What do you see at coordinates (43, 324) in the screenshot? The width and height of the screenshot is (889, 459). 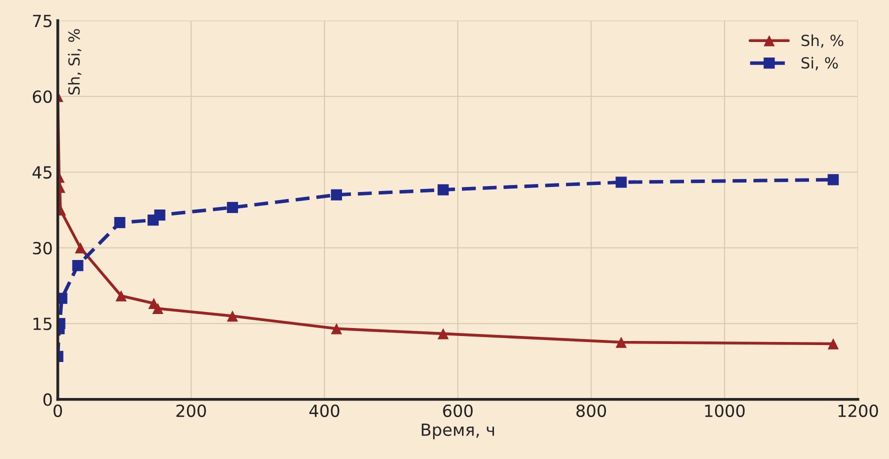 I see `y-tick-label: 15` at bounding box center [43, 324].